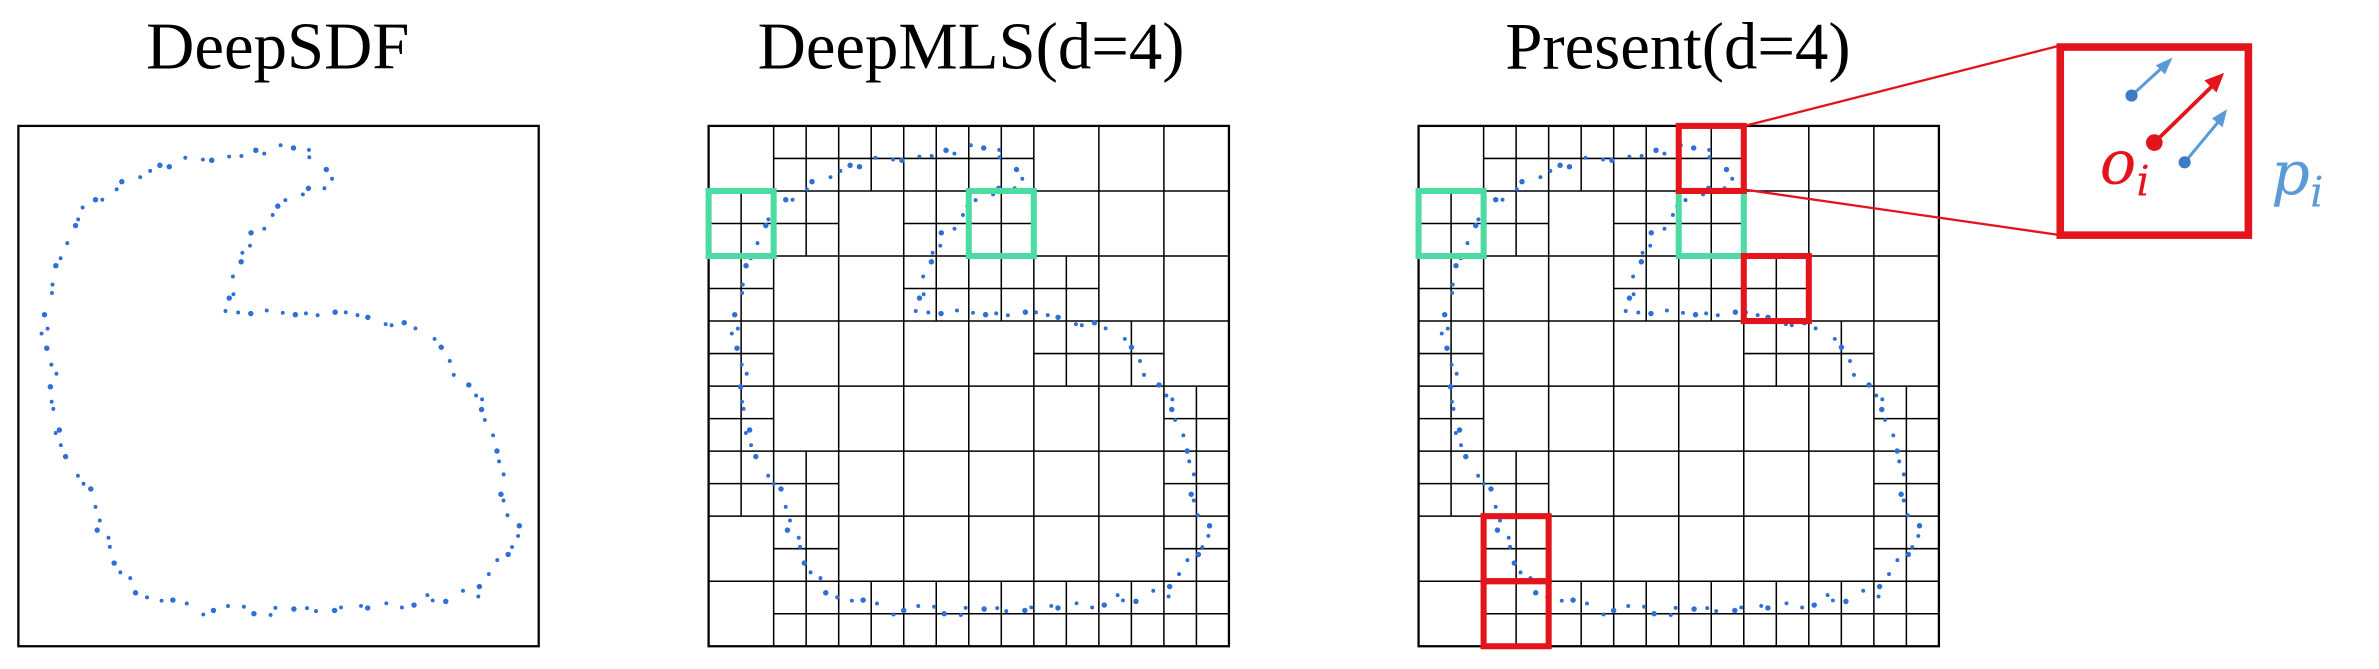 The width and height of the screenshot is (2379, 669). Describe the element at coordinates (2219, 118) in the screenshot. I see `arrowhead` at that location.